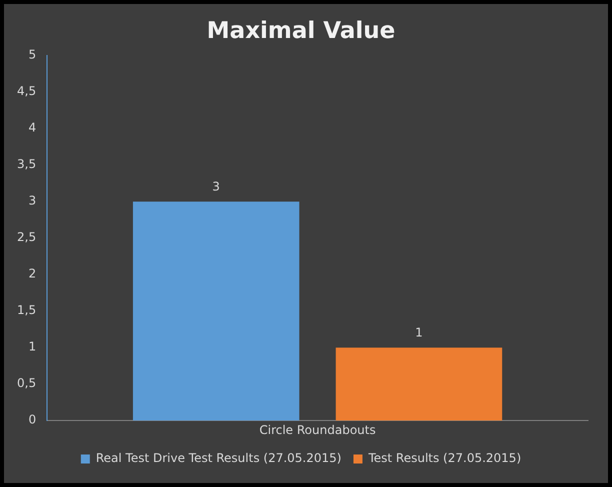 This screenshot has width=612, height=487. I want to click on y-tick-label: 0,5, so click(26, 383).